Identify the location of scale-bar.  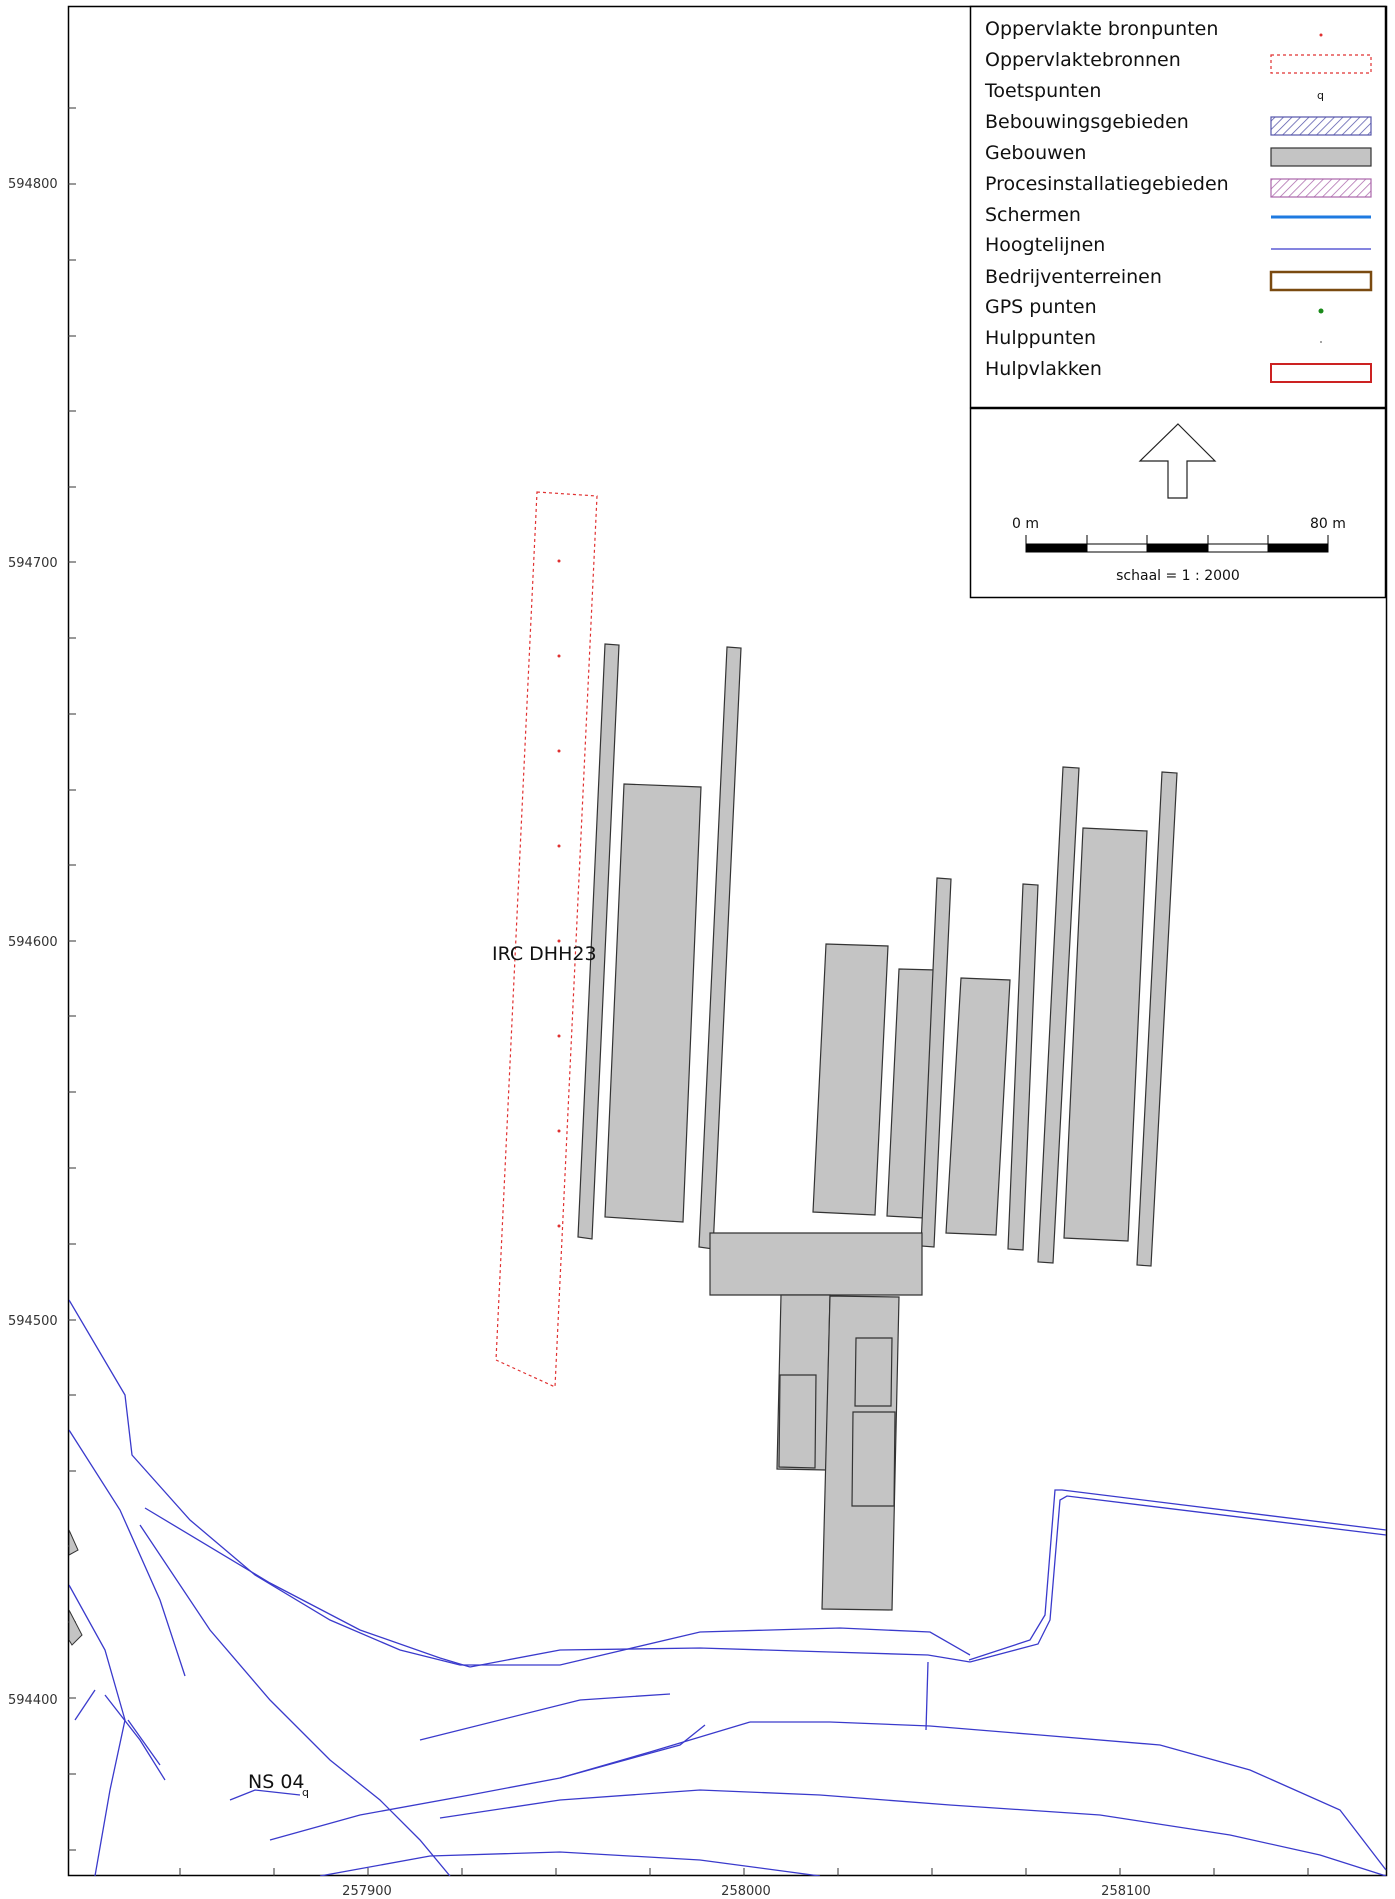
(1177, 544).